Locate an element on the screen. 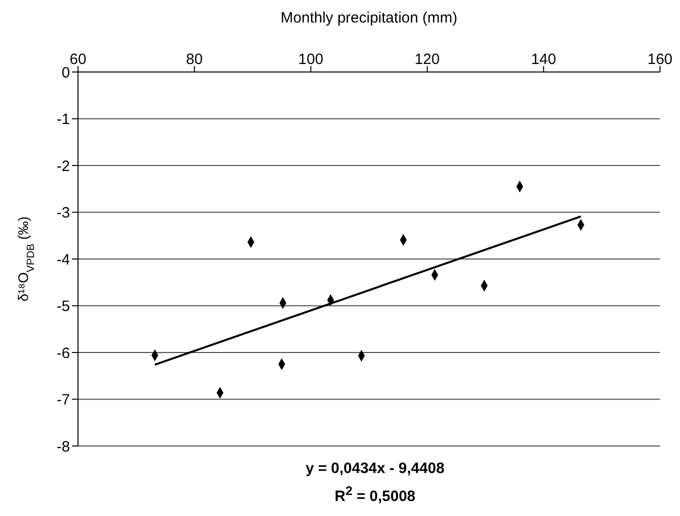 The width and height of the screenshot is (680, 516). y-tick-label: -3 is located at coordinates (63, 213).